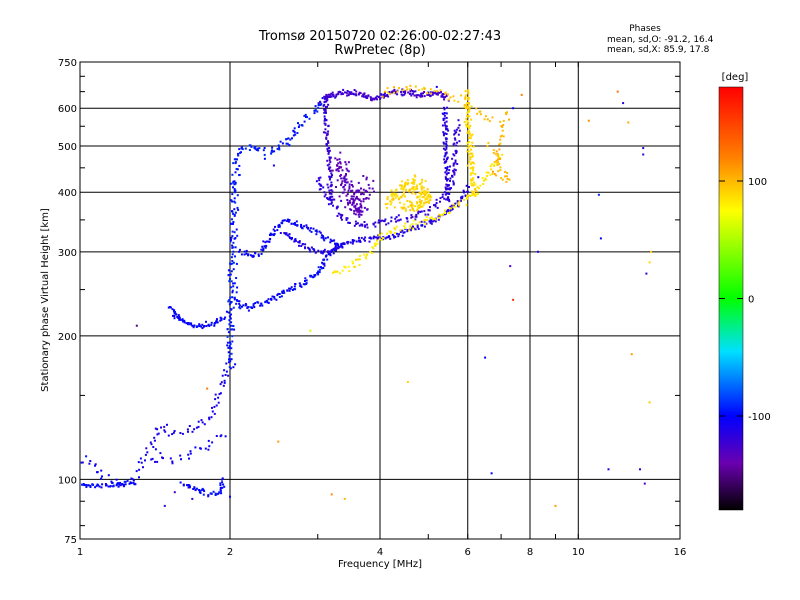 This screenshot has width=800, height=600. I want to click on x-tick-labels: 1 2 4 6 8 10 16, so click(382, 552).